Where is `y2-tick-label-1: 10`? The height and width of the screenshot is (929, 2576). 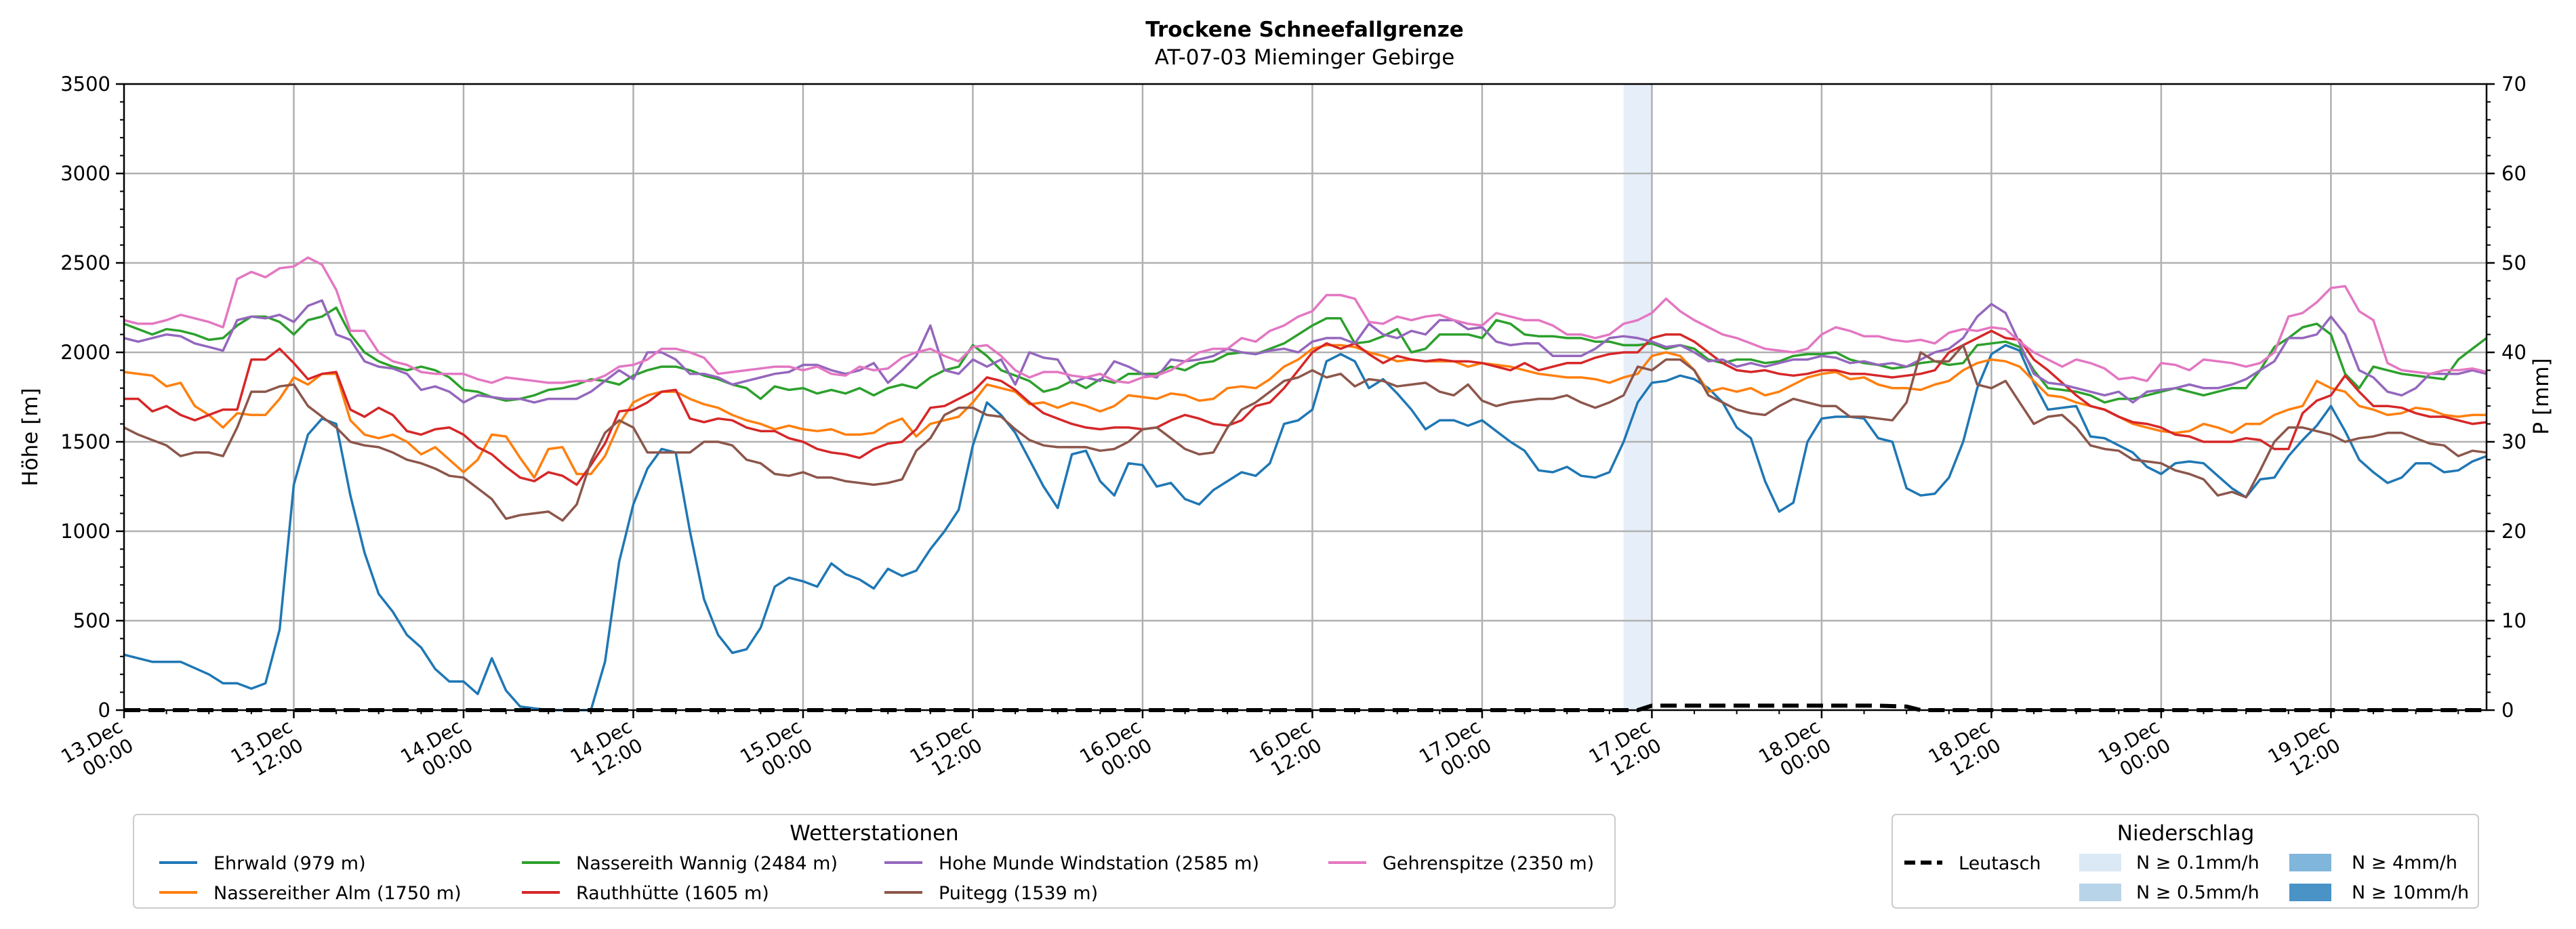
y2-tick-label-1: 10 is located at coordinates (2514, 620).